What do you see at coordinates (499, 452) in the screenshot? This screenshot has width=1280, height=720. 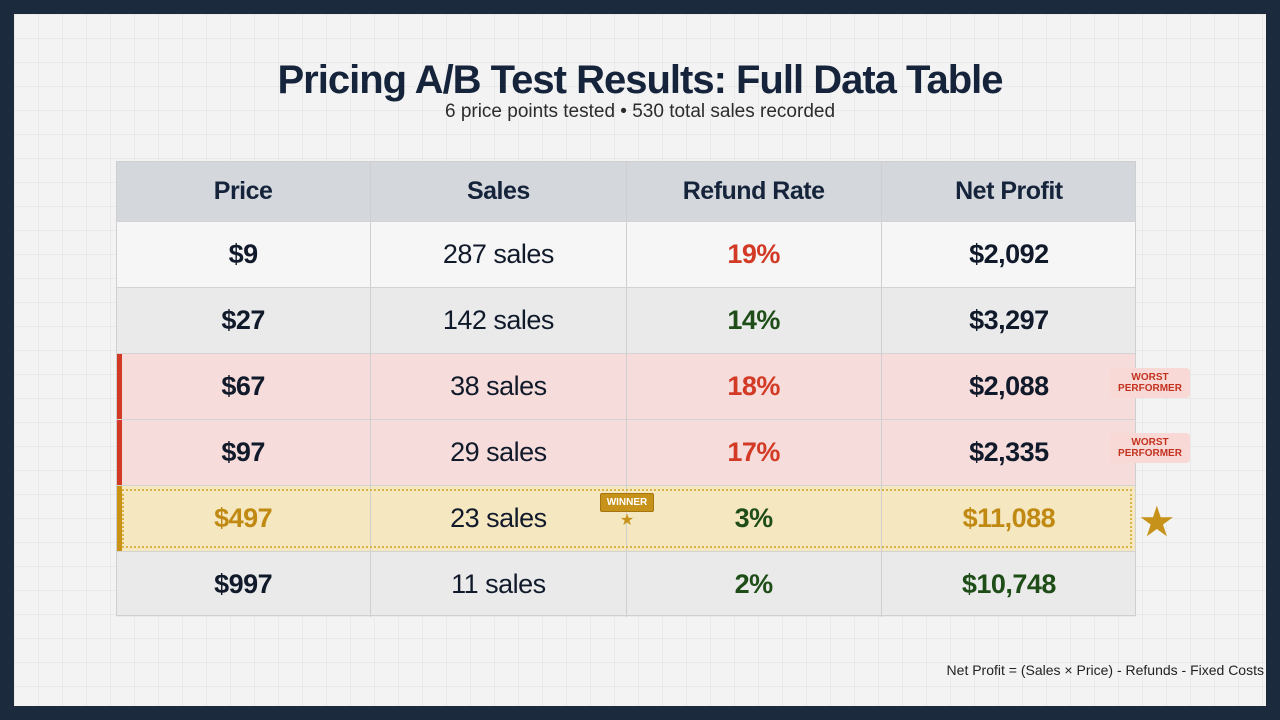 I see `sales-cell: 29 sales` at bounding box center [499, 452].